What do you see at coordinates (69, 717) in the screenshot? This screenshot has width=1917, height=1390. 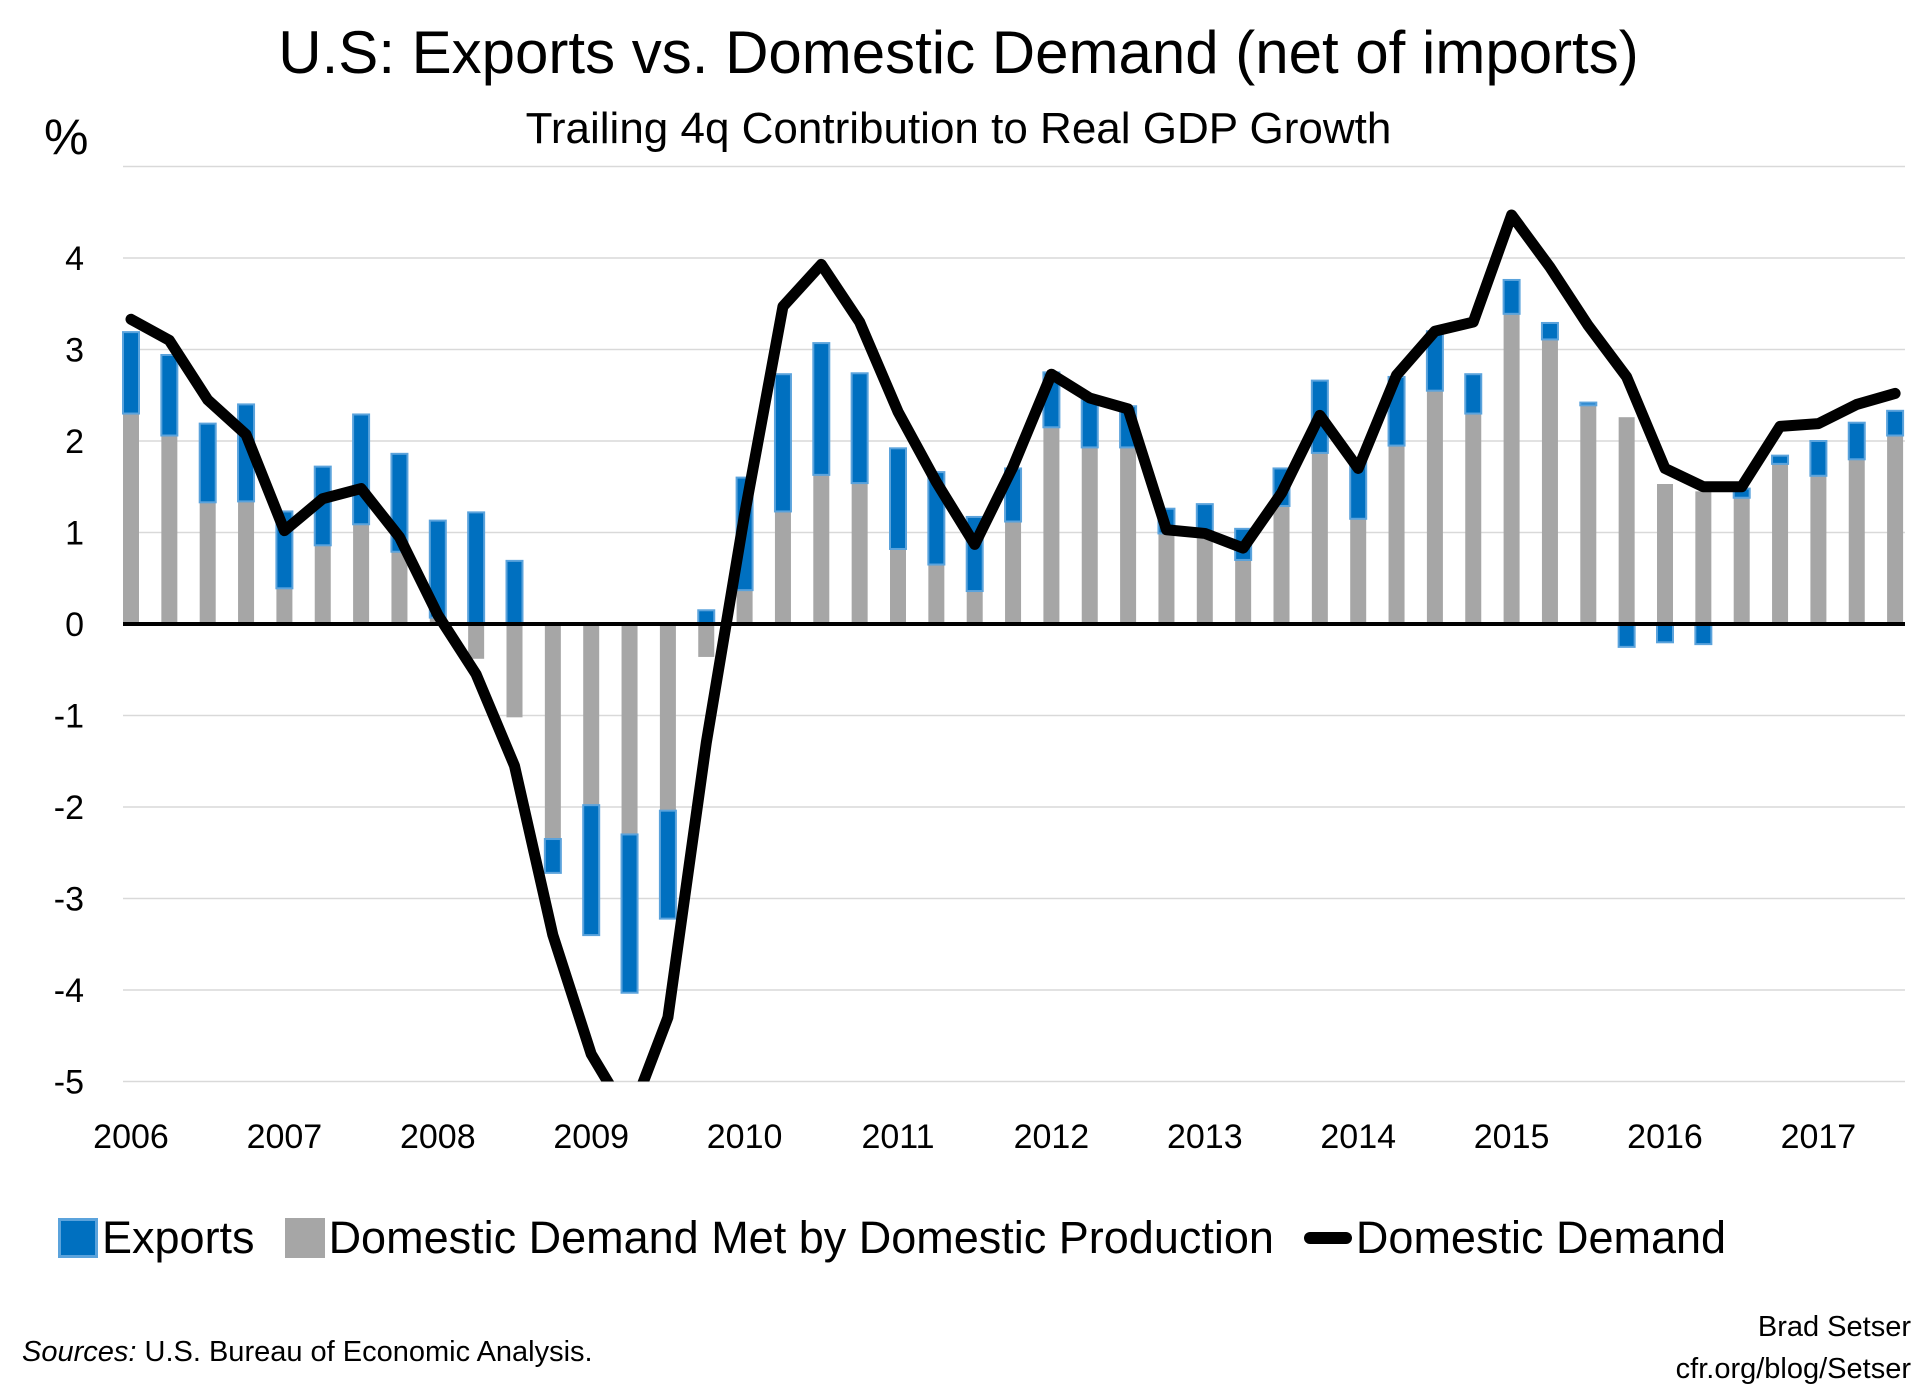 I see `y-tick-label: -1` at bounding box center [69, 717].